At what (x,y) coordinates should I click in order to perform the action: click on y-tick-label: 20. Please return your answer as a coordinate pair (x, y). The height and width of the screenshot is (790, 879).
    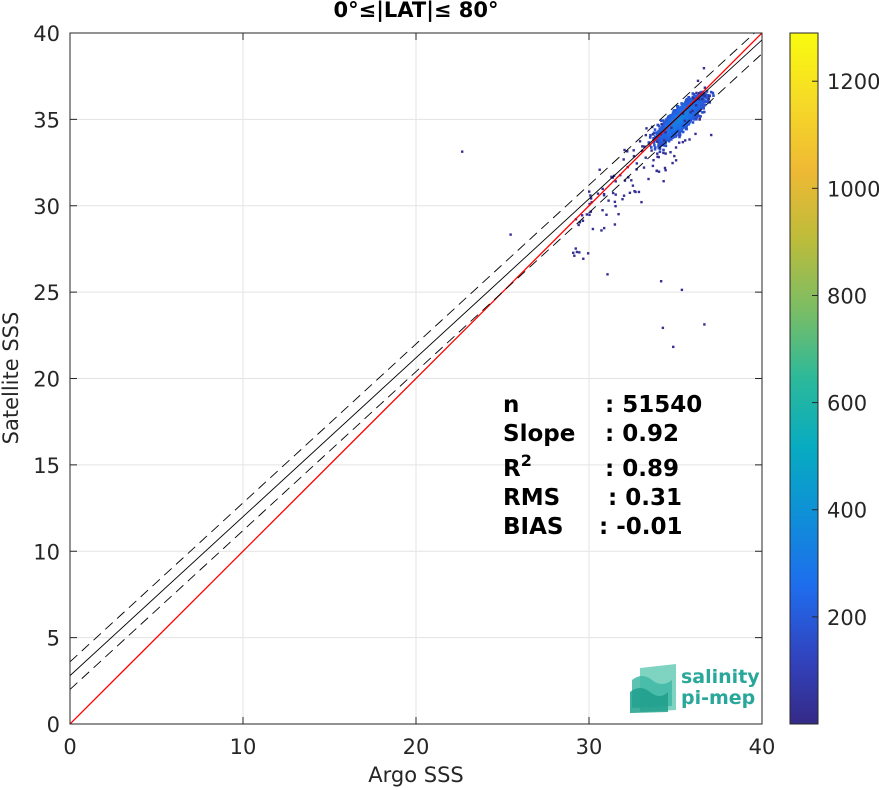
    Looking at the image, I should click on (46, 380).